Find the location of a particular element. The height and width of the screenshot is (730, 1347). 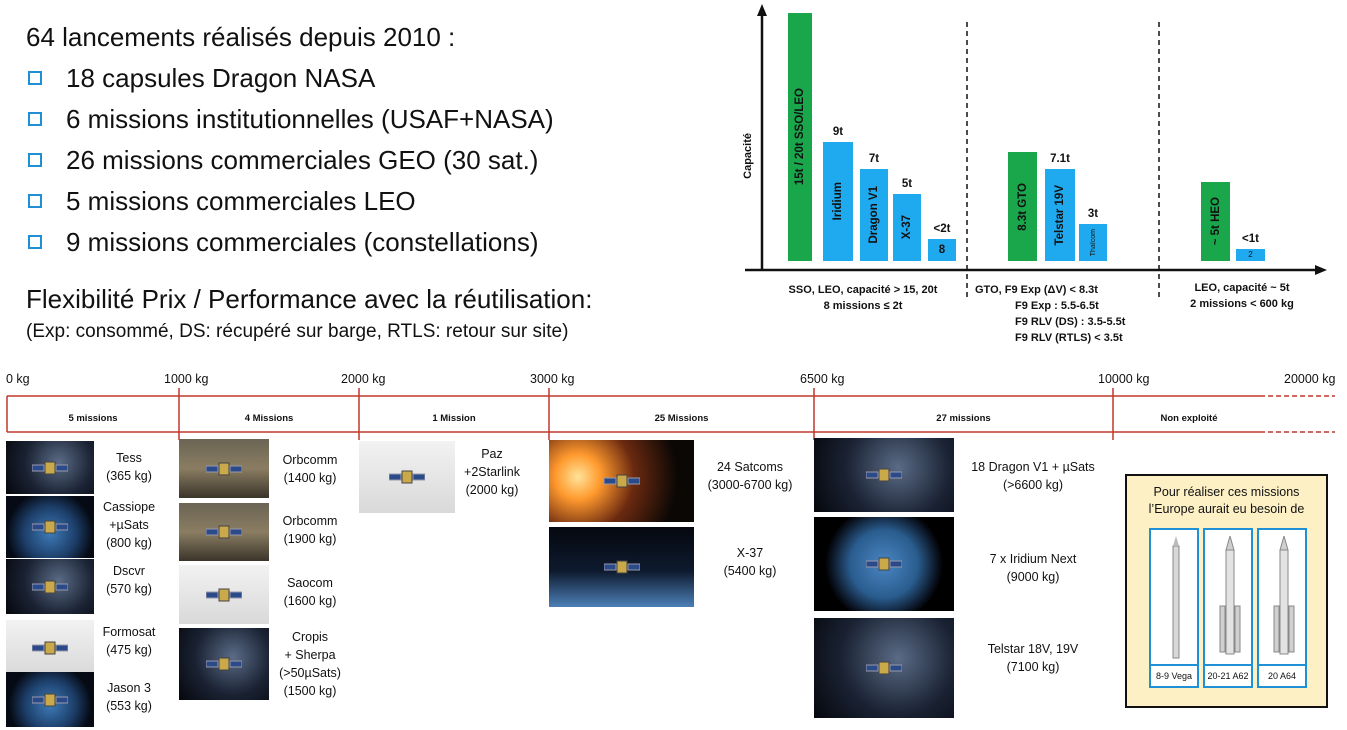

mission-label-line: (475 kg) is located at coordinates (129, 650).